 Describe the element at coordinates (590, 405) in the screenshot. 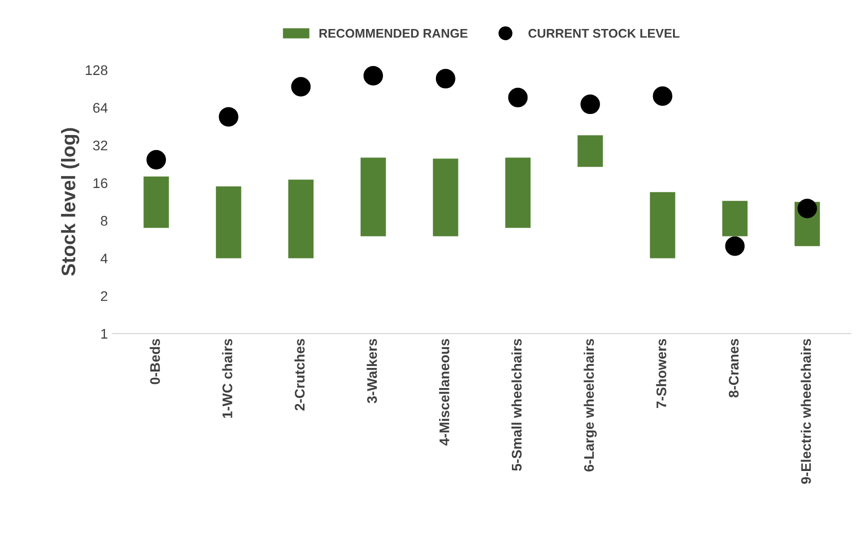

I see `x-tick-label: 6-Large wheelchairs` at that location.